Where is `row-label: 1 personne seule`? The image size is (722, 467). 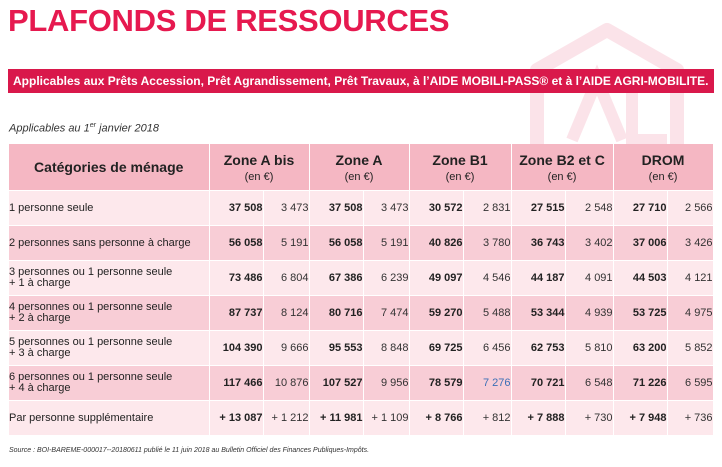 row-label: 1 personne seule is located at coordinates (109, 208).